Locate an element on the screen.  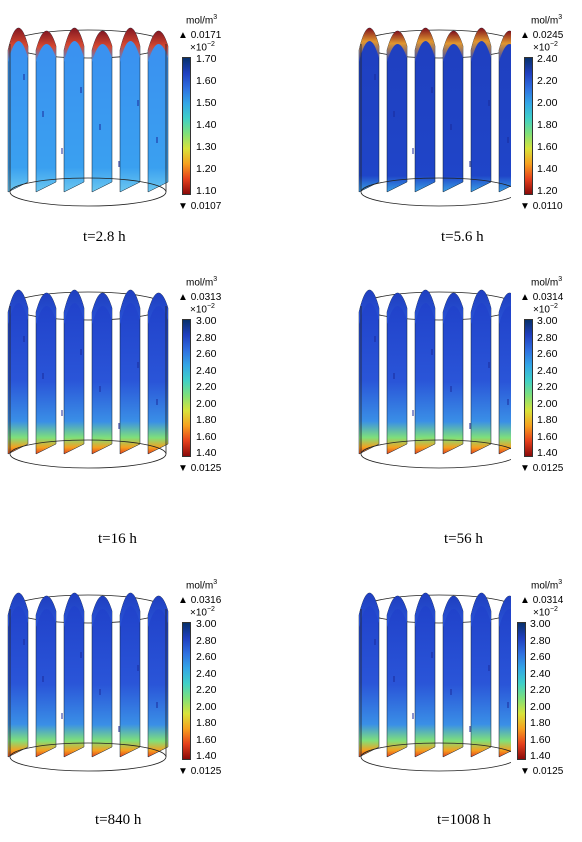
colorbar-tick: 1.10 is located at coordinates (206, 191).